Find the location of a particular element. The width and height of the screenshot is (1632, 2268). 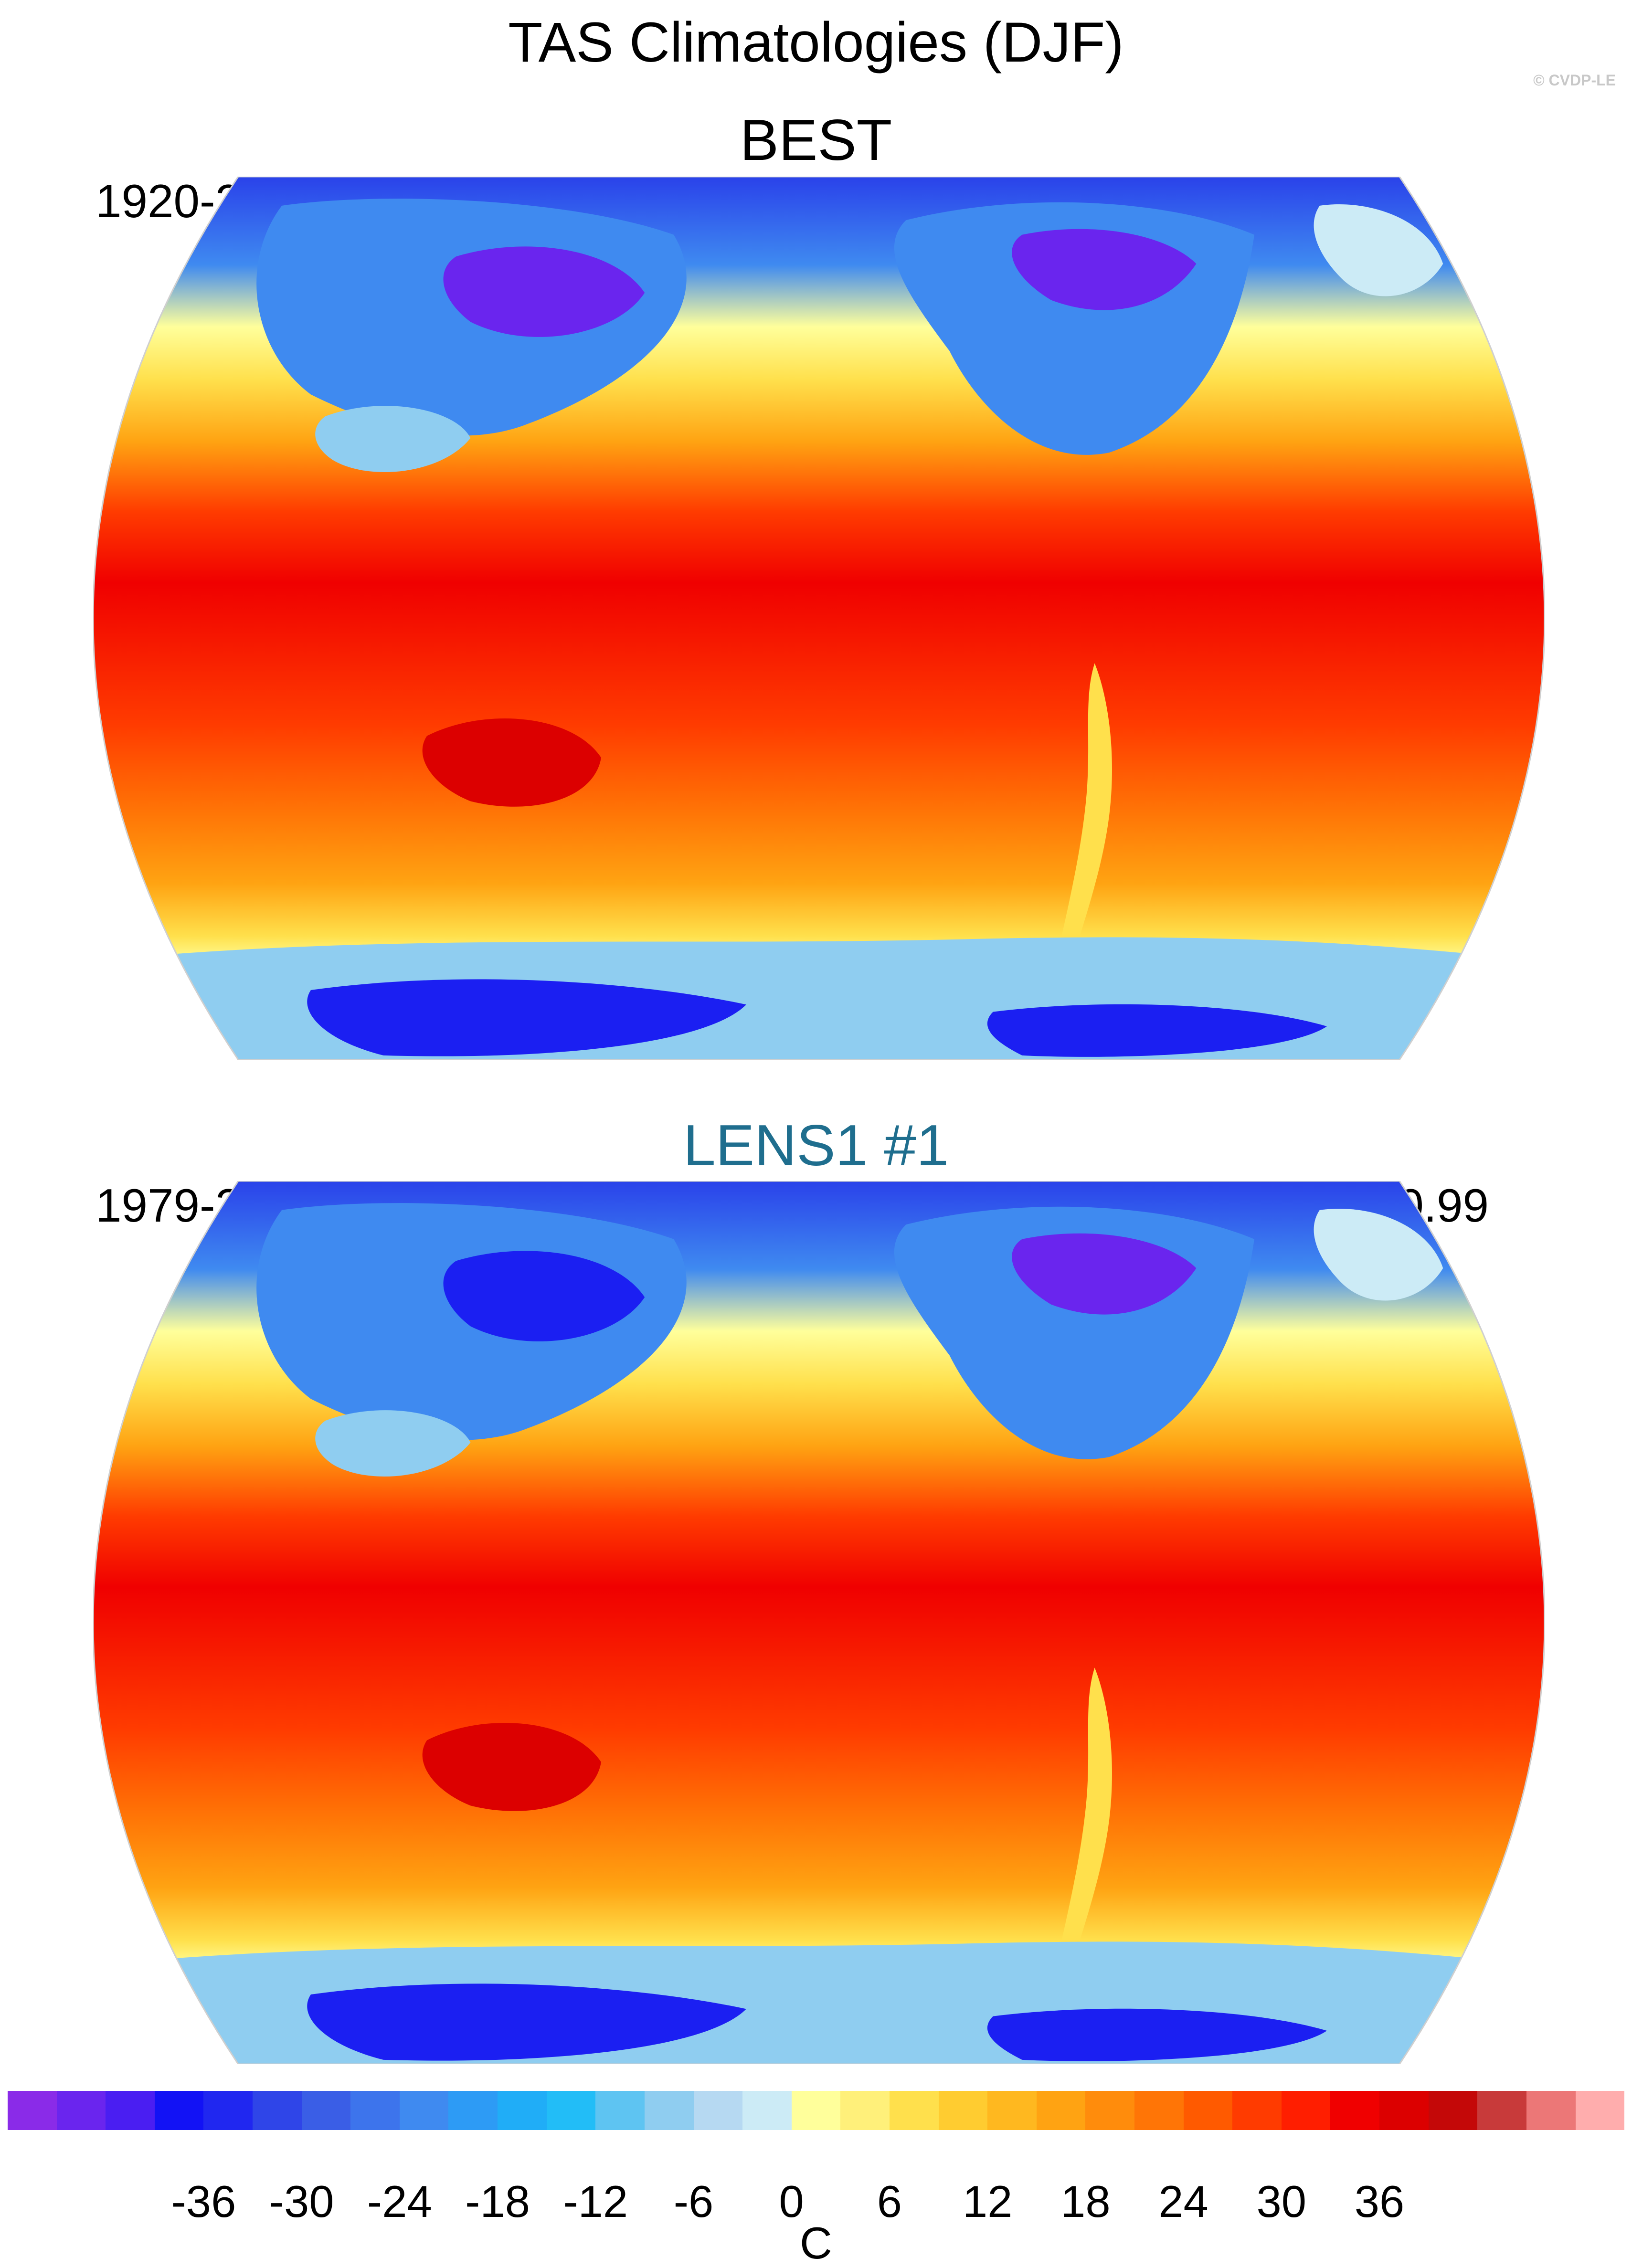

colorbar-tick-label: 6 is located at coordinates (889, 2201).